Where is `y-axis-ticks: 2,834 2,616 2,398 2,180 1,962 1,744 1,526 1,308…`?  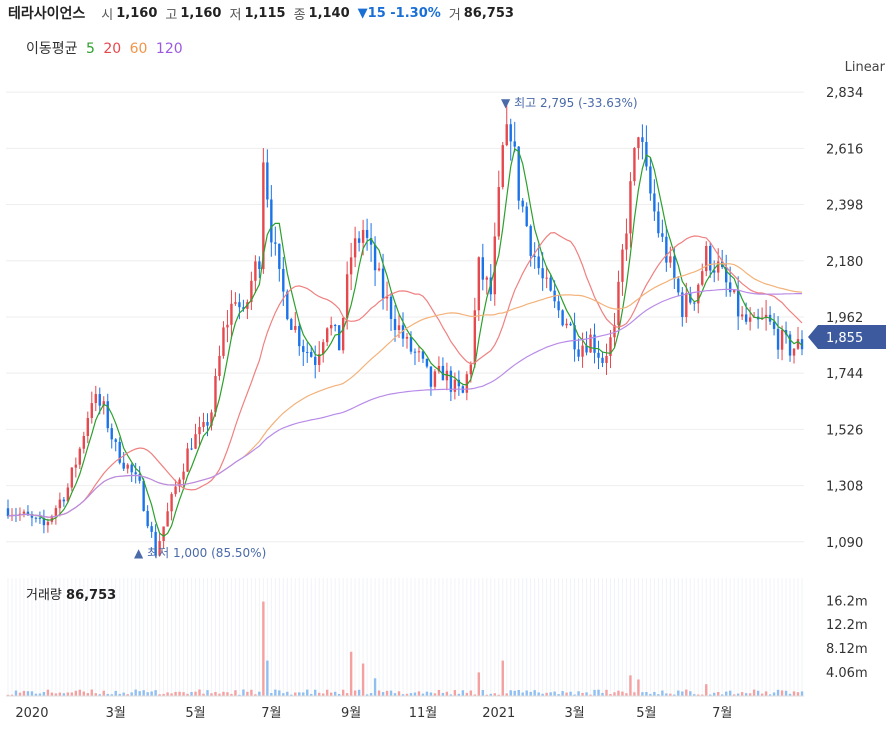 y-axis-ticks: 2,834 2,616 2,398 2,180 1,962 1,744 1,526 1,308… is located at coordinates (844, 318).